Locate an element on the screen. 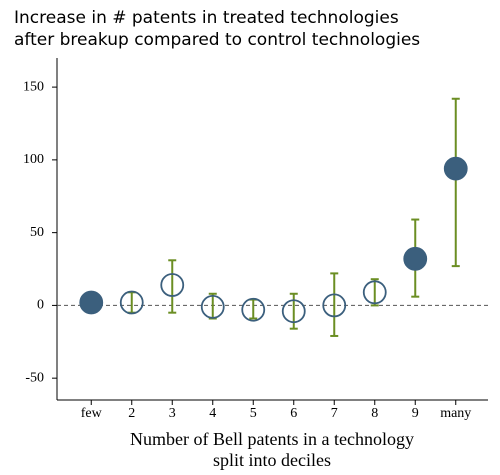 This screenshot has height=475, width=500. y-tick-label: 100 is located at coordinates (33, 159).